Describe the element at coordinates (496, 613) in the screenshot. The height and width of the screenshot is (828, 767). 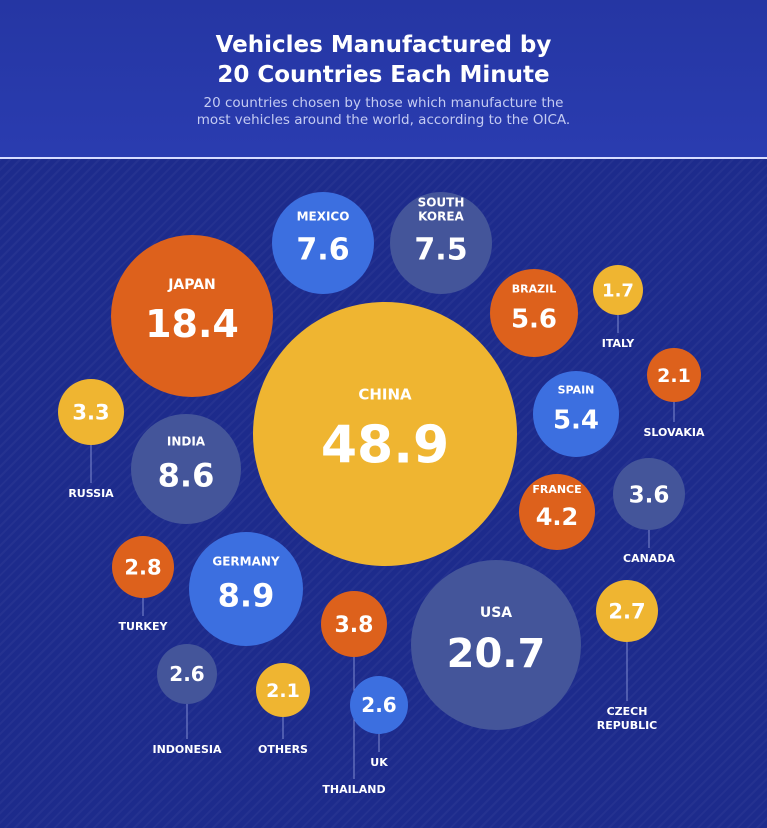
I see `bubble-label-usa: USA` at that location.